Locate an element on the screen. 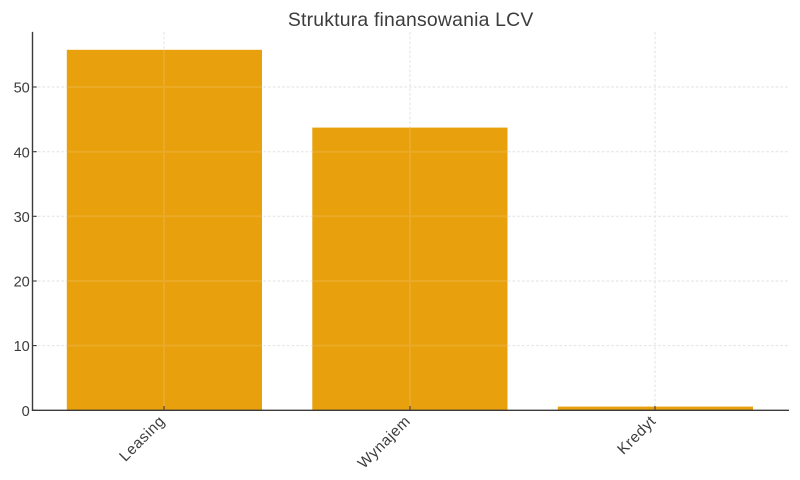 Image resolution: width=800 pixels, height=480 pixels. svg-text: 0 is located at coordinates (26, 412).